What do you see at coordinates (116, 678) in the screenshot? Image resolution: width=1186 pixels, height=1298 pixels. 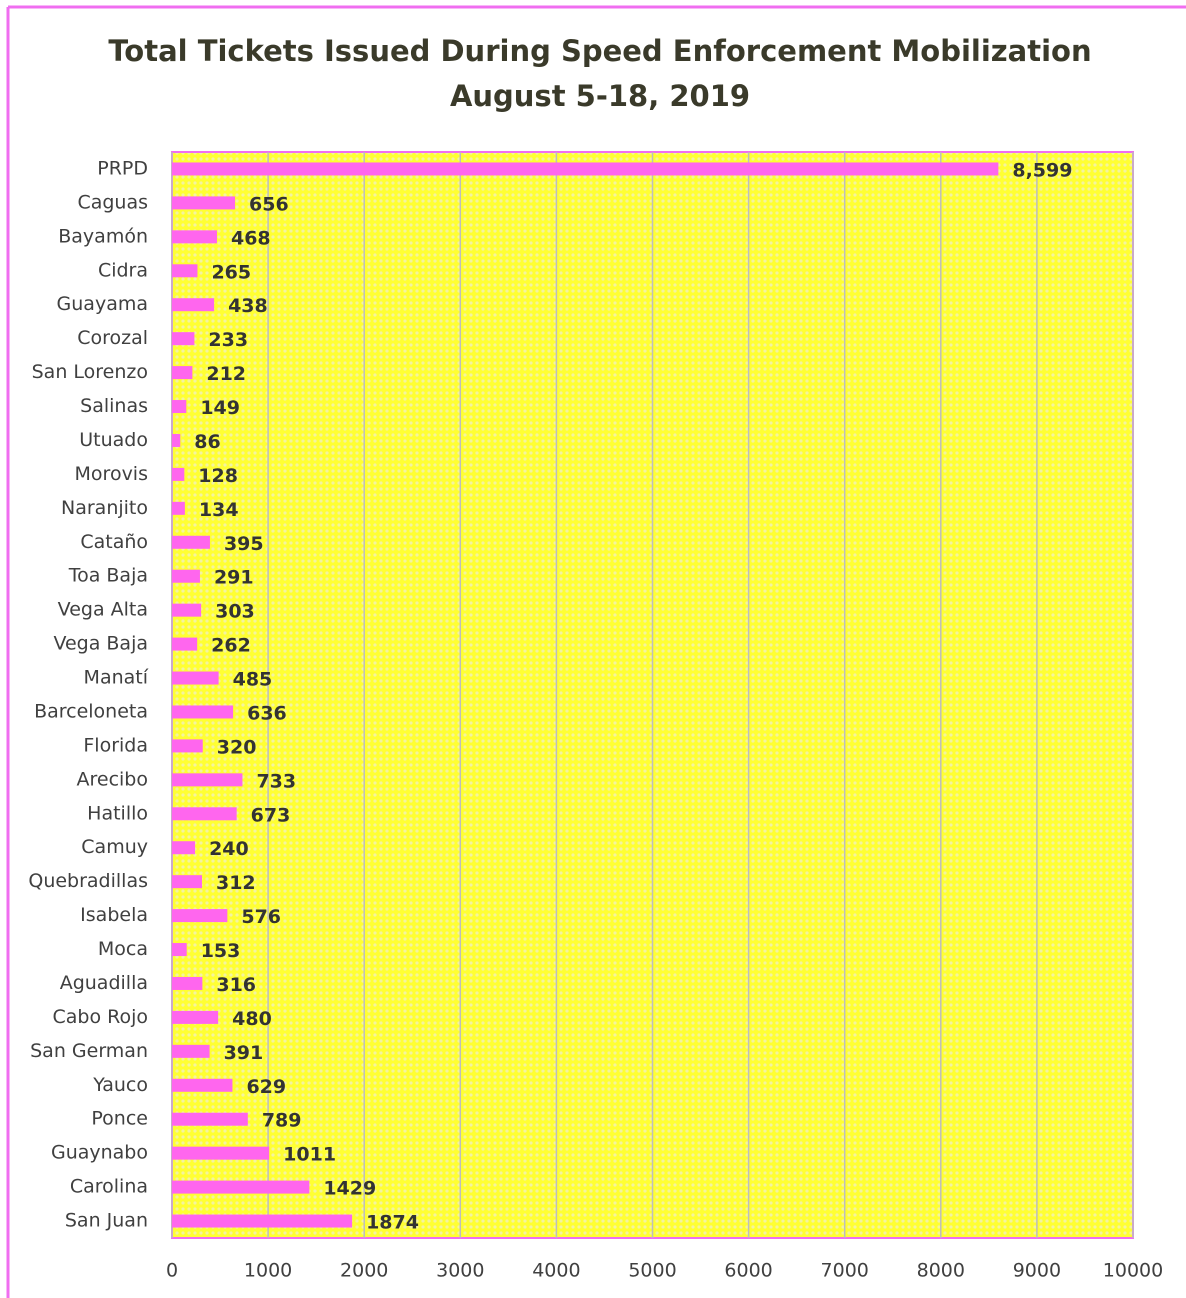 I see `y-tick-label: Manatí` at bounding box center [116, 678].